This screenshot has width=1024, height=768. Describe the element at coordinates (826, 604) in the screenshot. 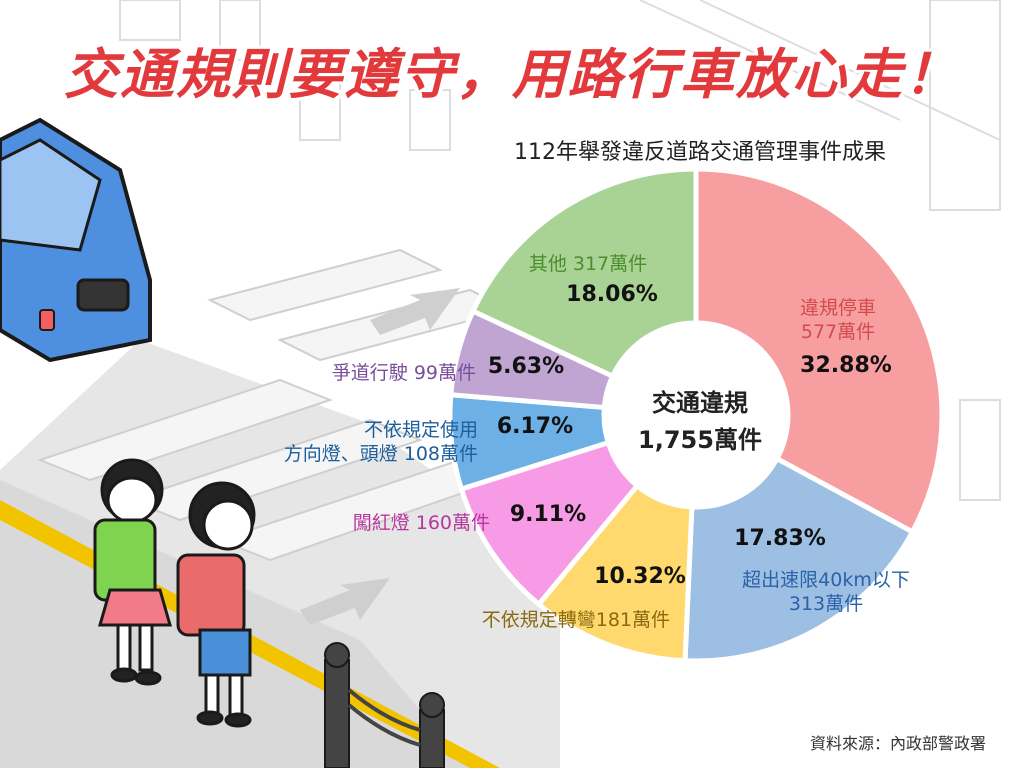

I see `slice-category-label: 313萬件` at that location.